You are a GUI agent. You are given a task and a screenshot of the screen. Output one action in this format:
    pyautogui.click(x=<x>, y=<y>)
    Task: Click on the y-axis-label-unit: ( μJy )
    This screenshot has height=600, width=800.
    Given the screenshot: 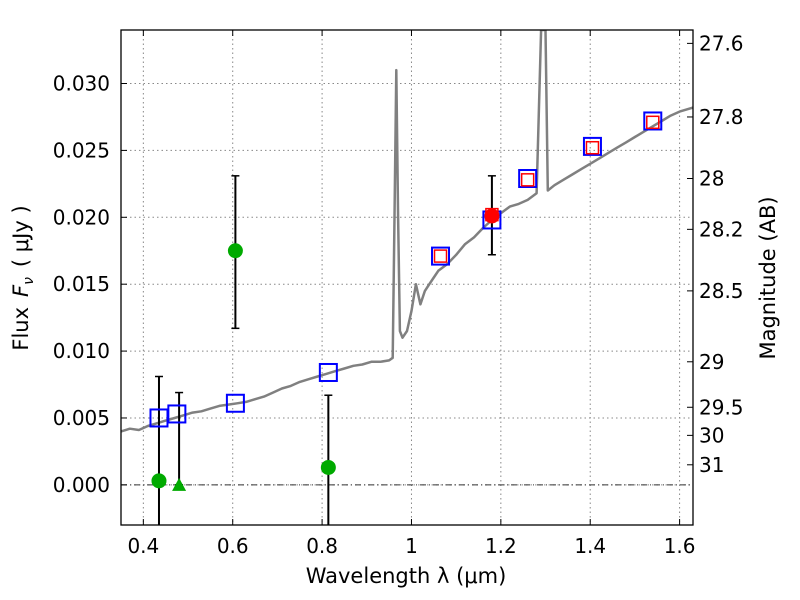 What is the action you would take?
    pyautogui.click(x=21, y=236)
    